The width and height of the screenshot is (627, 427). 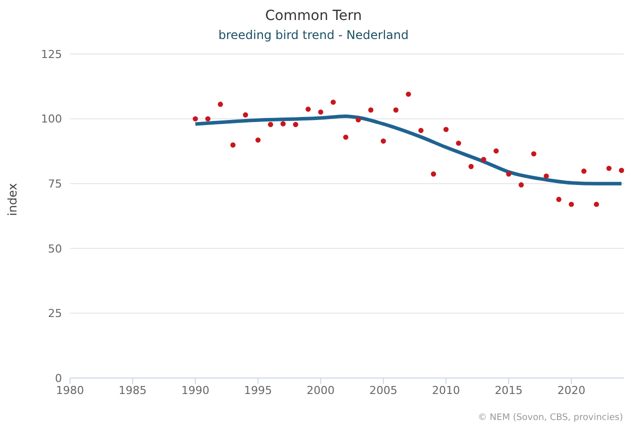 I want to click on chart-title: Common Tern, so click(x=313, y=16).